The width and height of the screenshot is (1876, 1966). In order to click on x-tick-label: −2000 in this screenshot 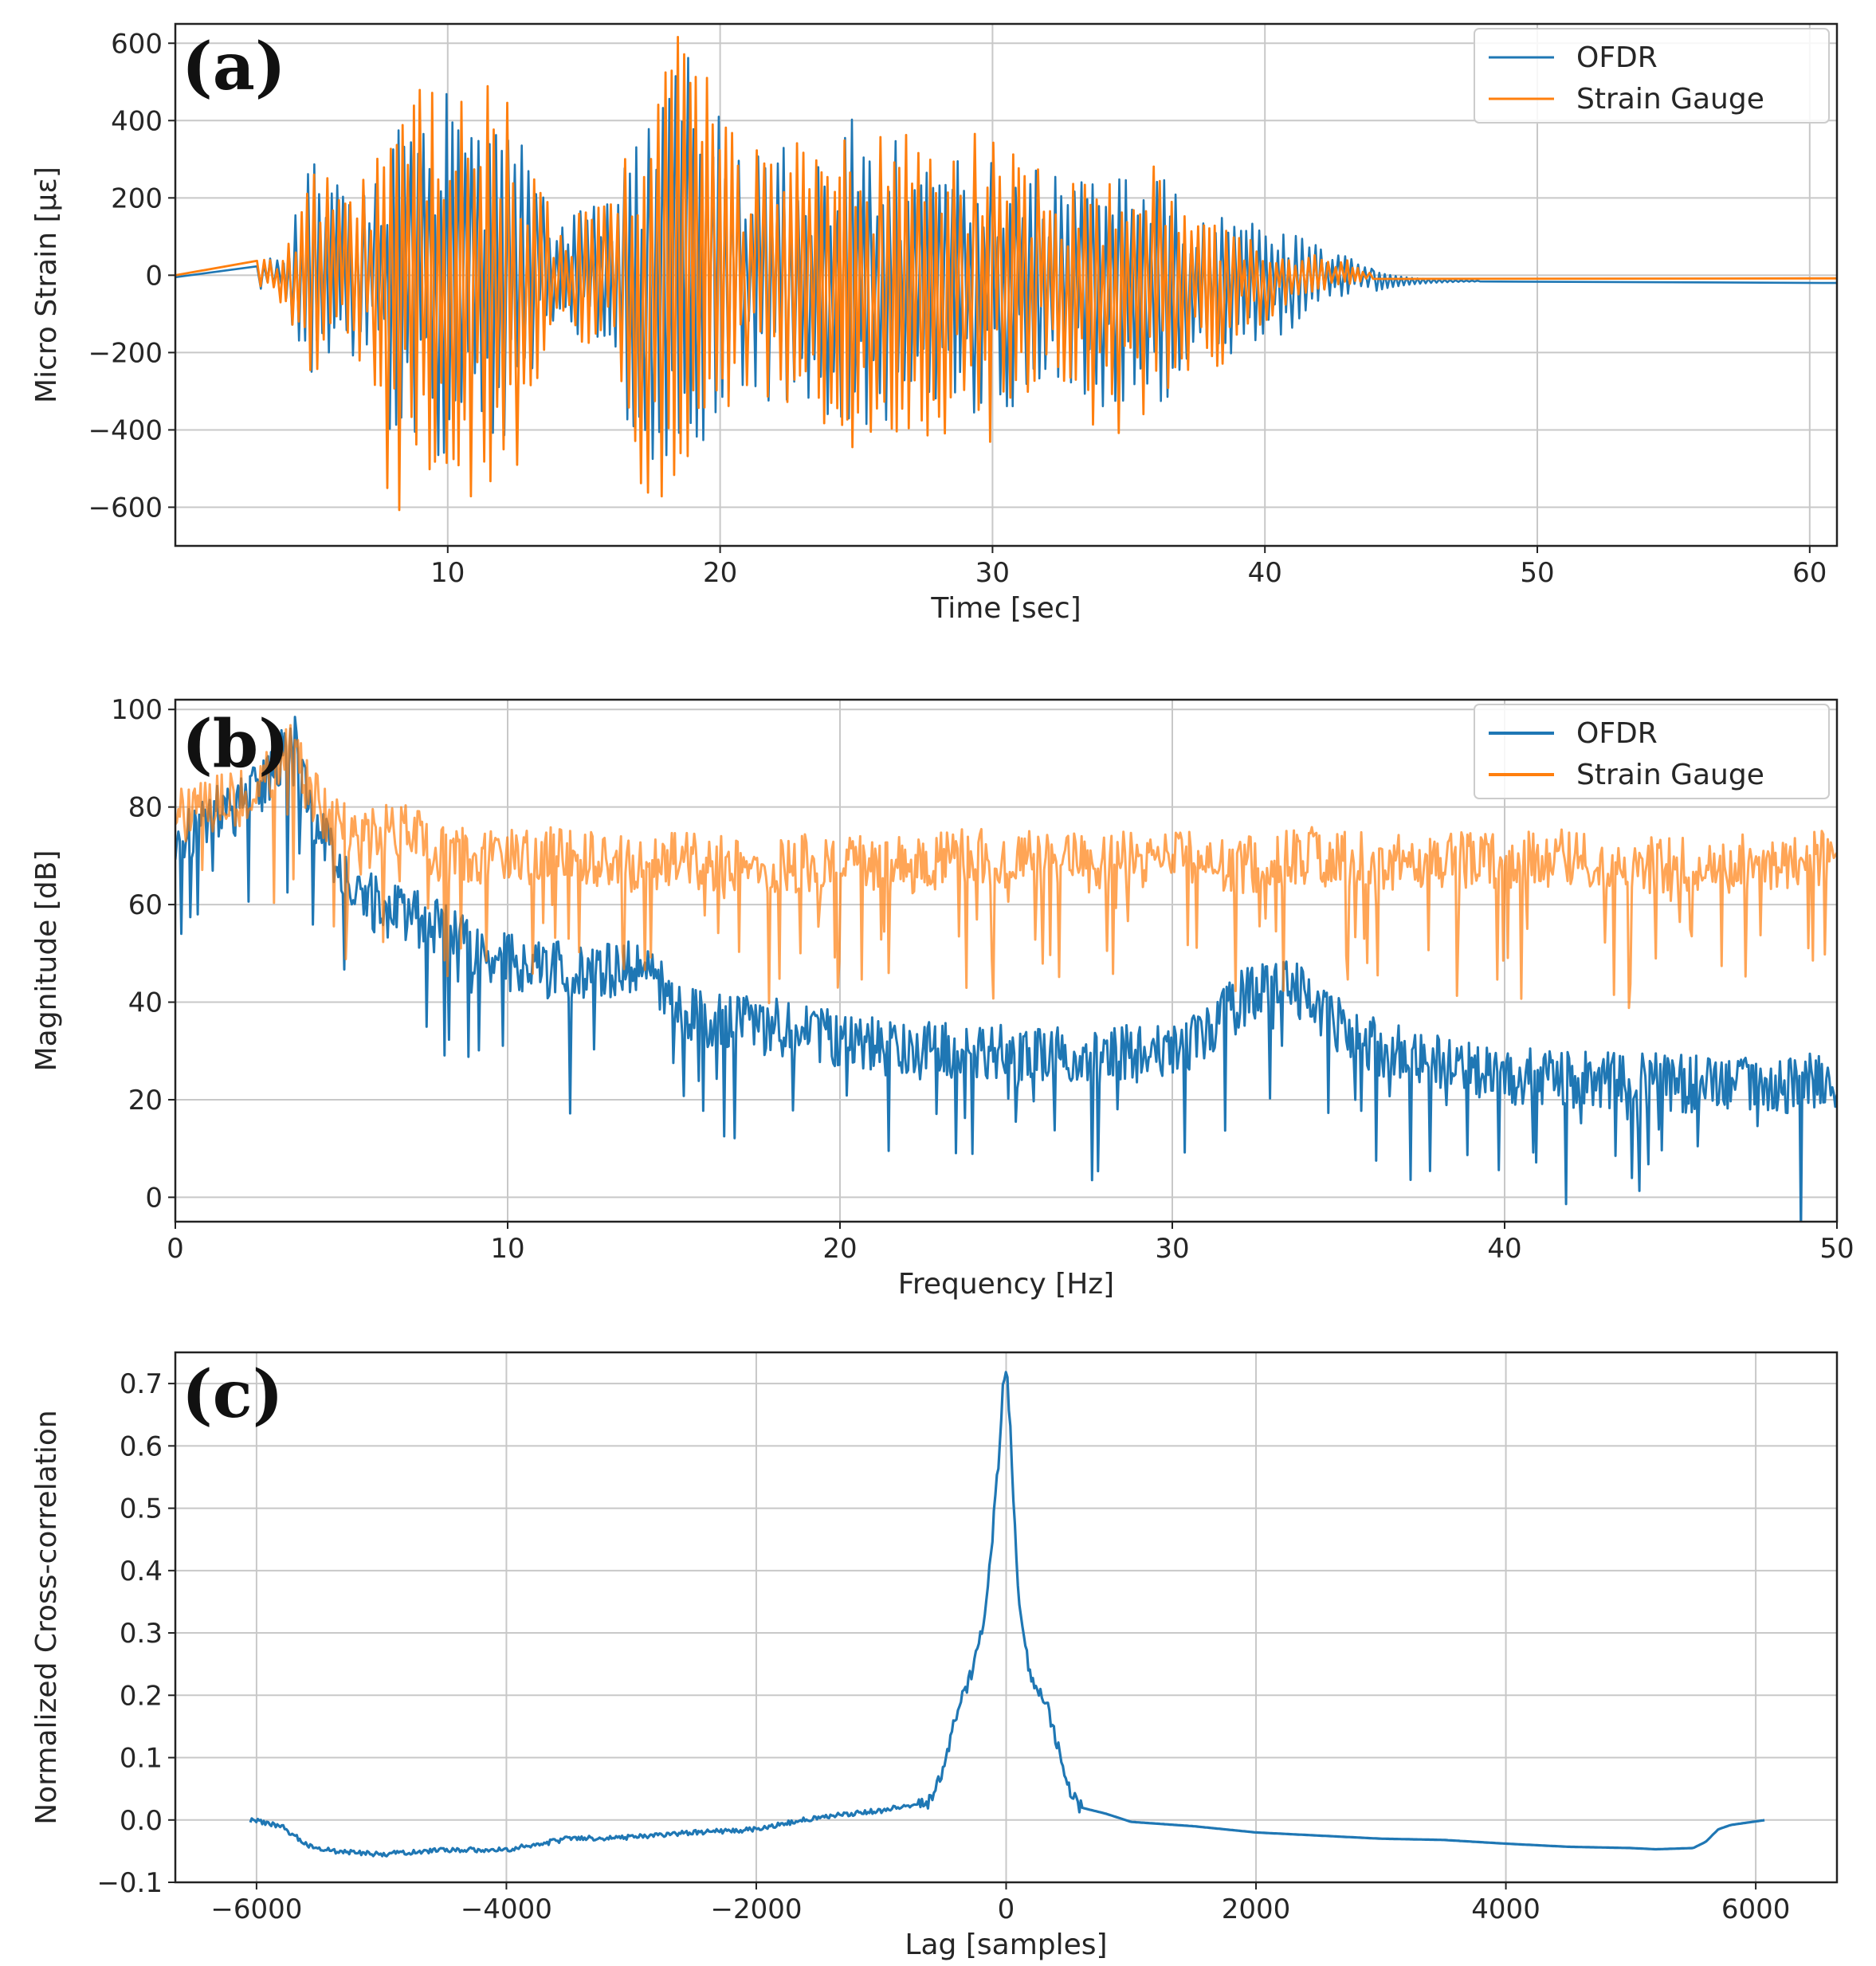, I will do `click(756, 1909)`.